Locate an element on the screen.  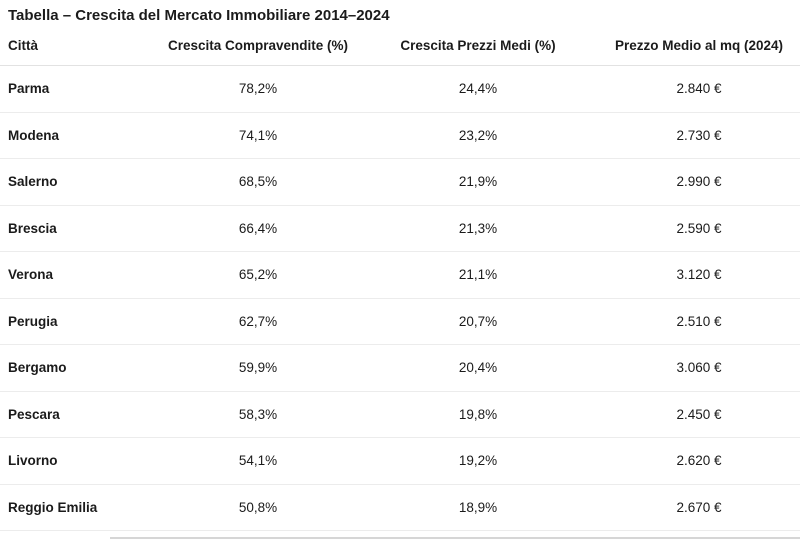
city-cell: Pescara is located at coordinates (79, 414).